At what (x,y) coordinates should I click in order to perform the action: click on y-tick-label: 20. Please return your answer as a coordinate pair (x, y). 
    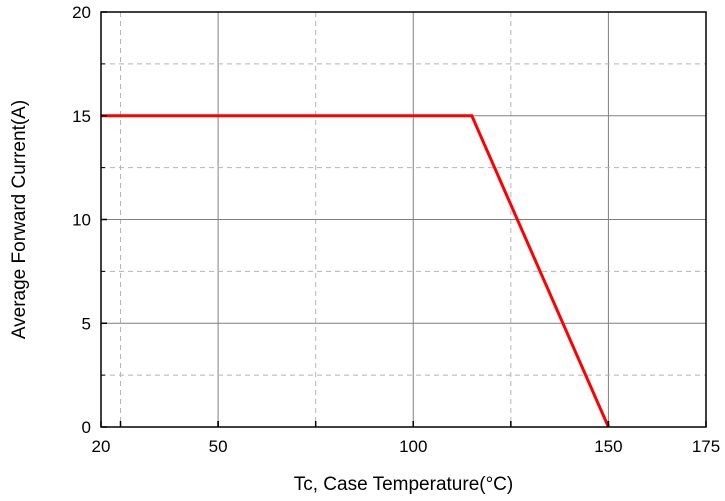
    Looking at the image, I should click on (81, 12).